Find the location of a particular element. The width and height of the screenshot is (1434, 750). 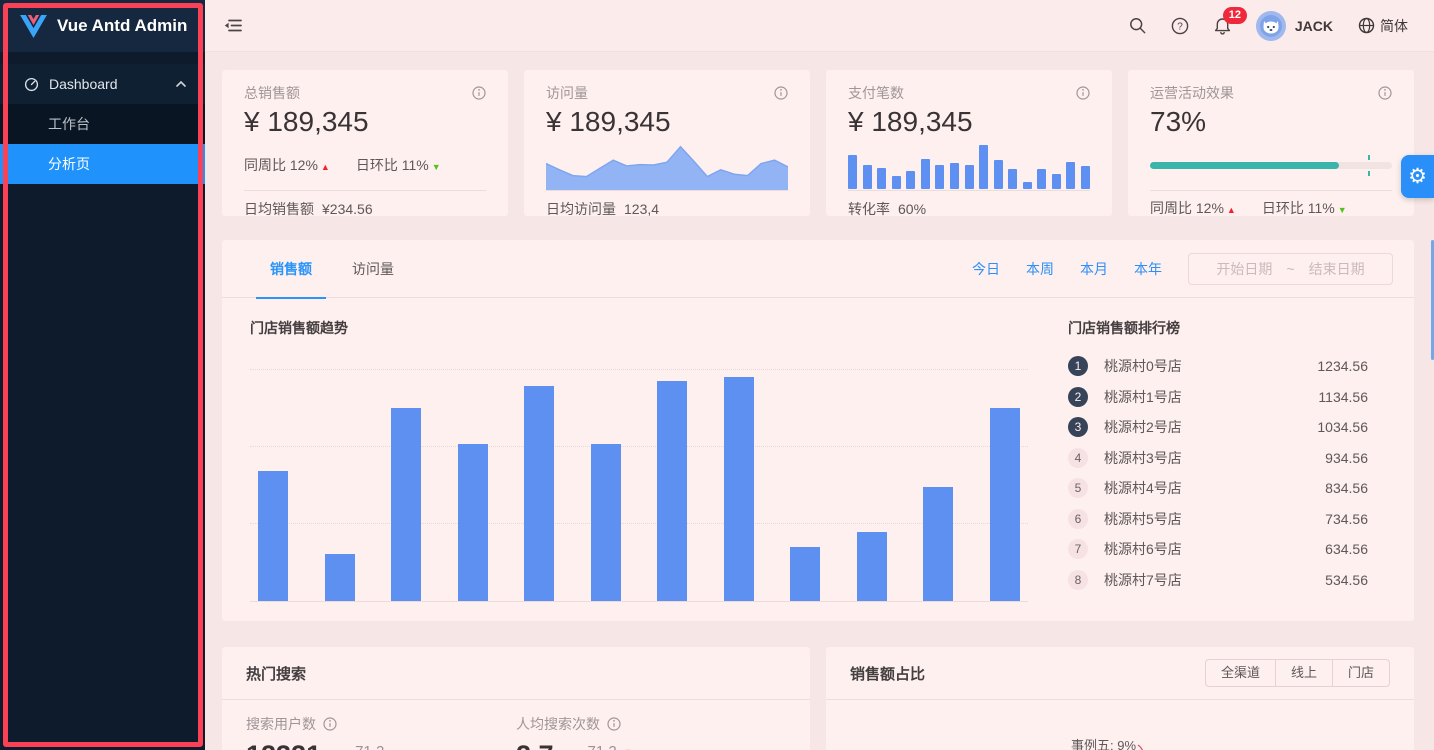

date-range-picker: 开始日期 ~ 结束日期 is located at coordinates (1290, 268).